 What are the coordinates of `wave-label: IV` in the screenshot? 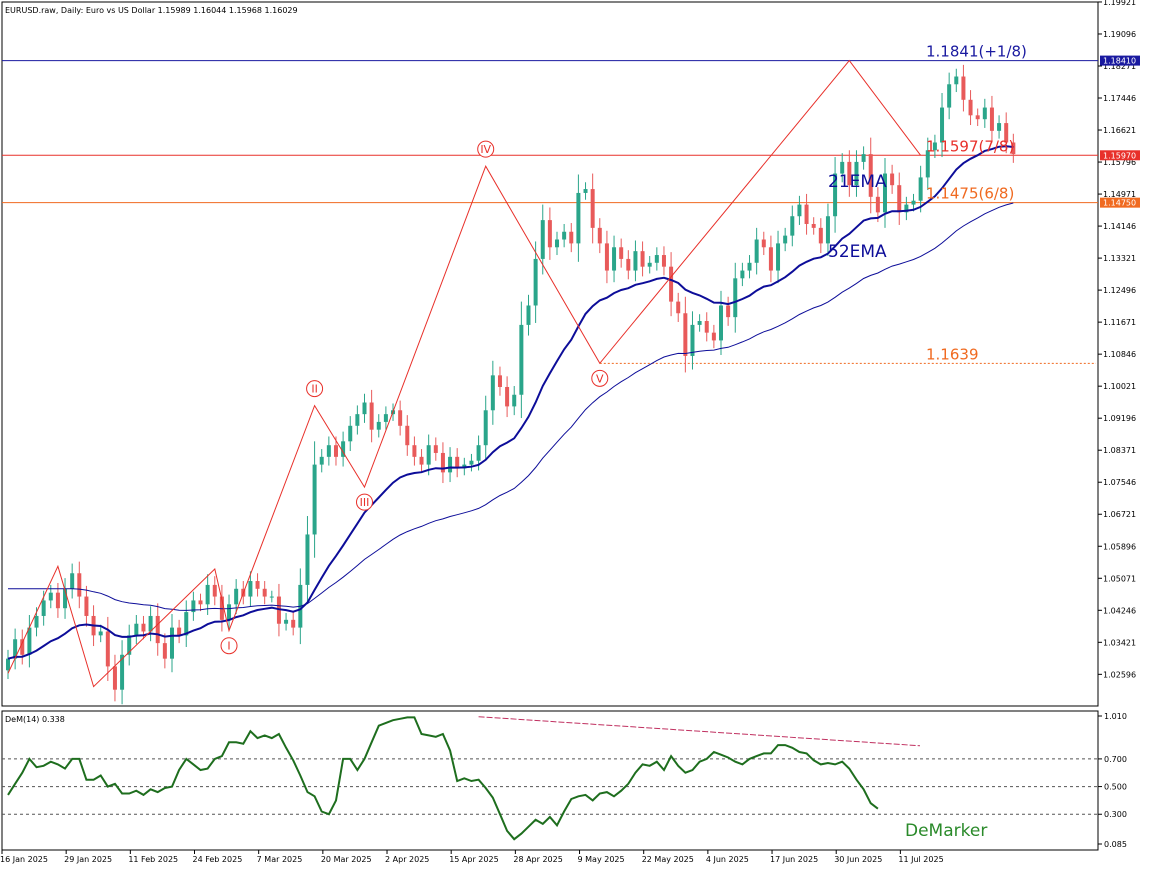 It's located at (485, 149).